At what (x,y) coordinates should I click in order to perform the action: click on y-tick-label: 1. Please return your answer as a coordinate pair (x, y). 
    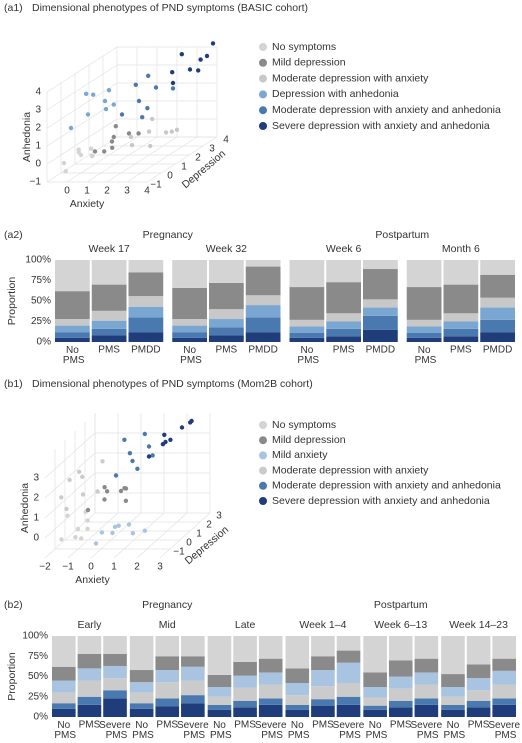
    Looking at the image, I should click on (184, 167).